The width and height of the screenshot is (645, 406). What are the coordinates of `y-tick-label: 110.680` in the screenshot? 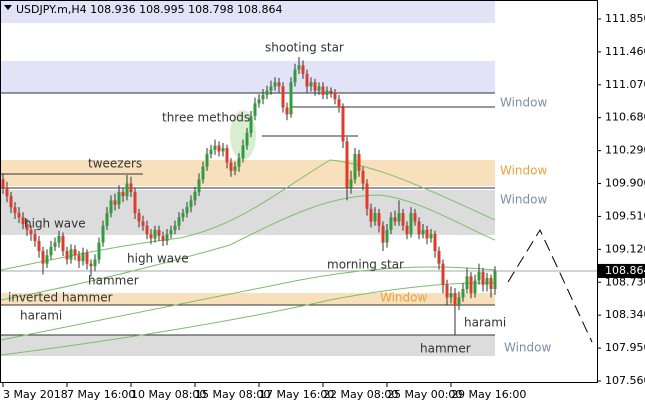 It's located at (625, 117).